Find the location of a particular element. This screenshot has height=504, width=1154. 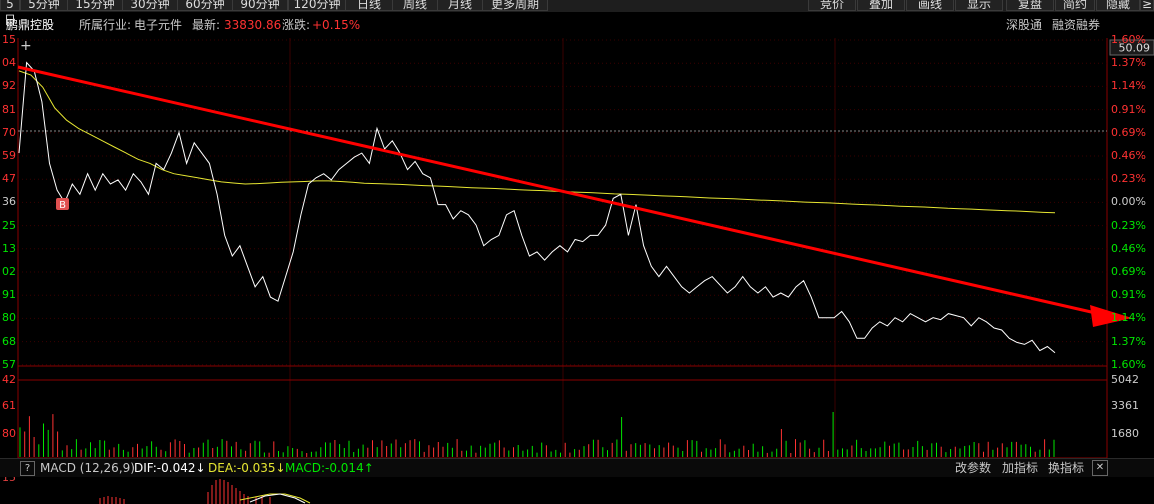

switch-indicator-button: 换指标 is located at coordinates (1066, 468).